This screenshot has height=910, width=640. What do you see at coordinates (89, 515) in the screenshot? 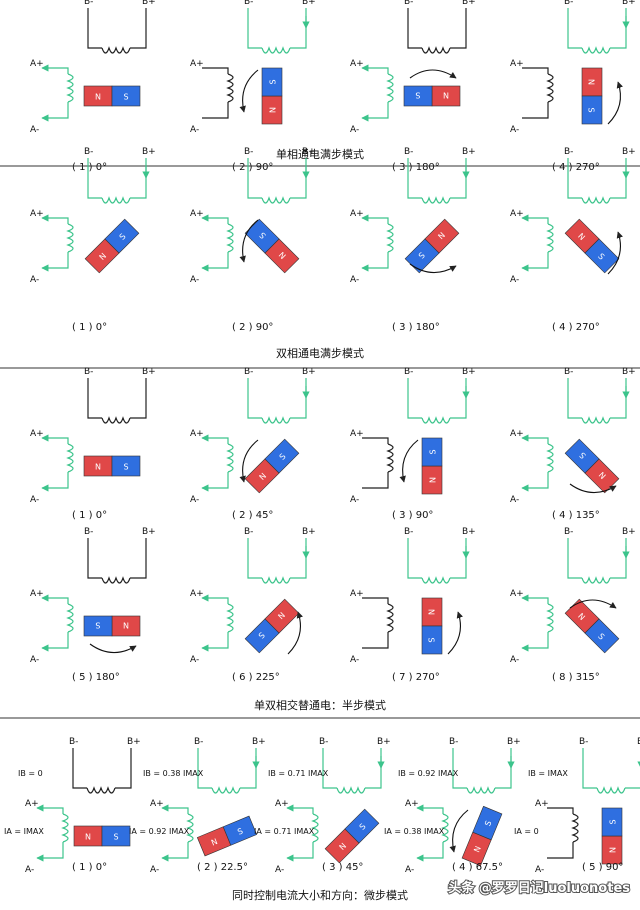
I see `step-label: ( 1 ) 0°` at bounding box center [89, 515].